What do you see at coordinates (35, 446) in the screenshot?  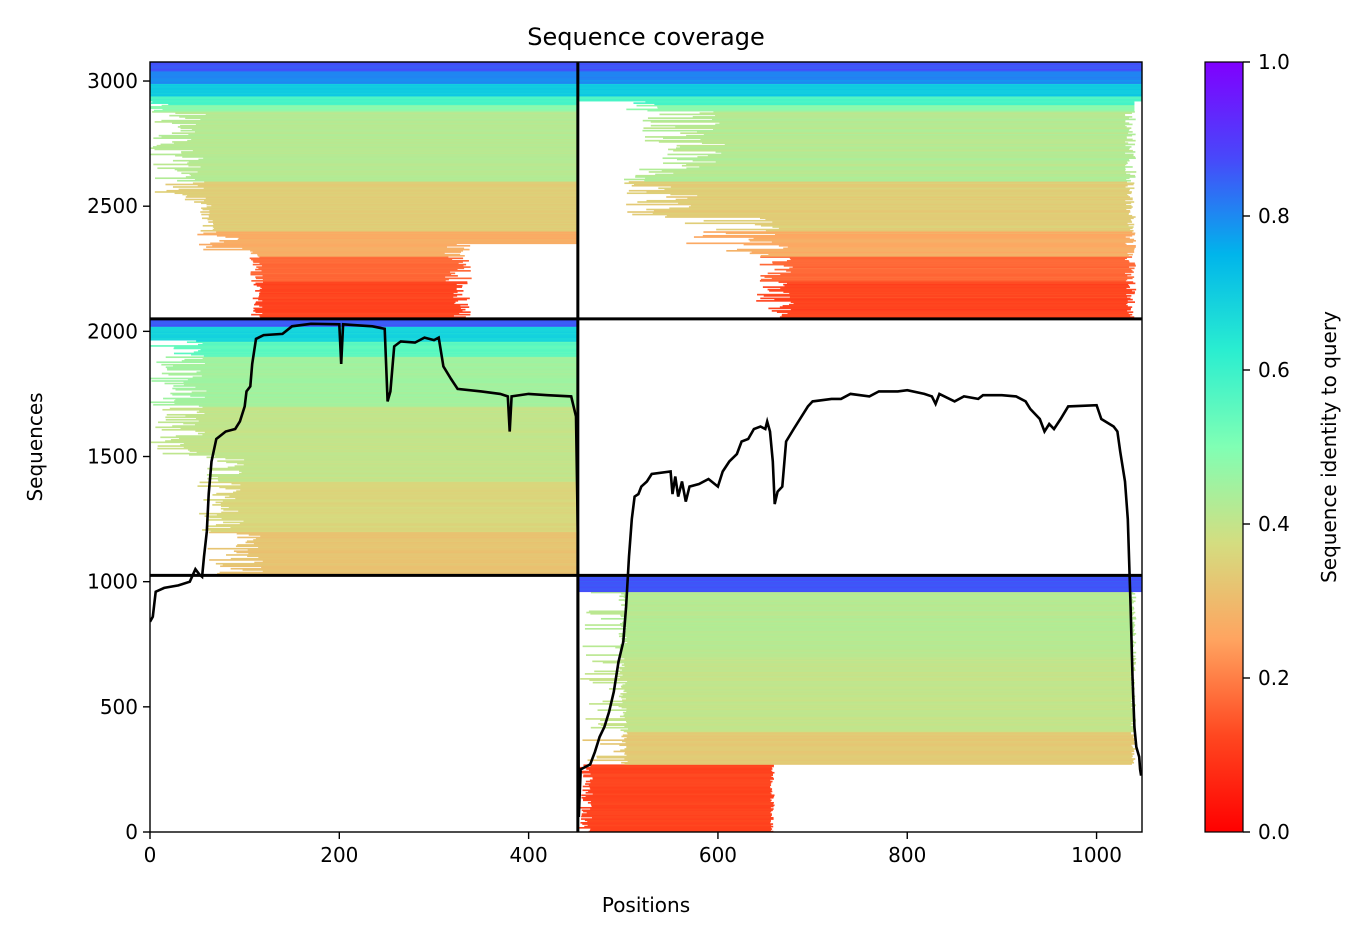 I see `y-axis-label: Sequences` at bounding box center [35, 446].